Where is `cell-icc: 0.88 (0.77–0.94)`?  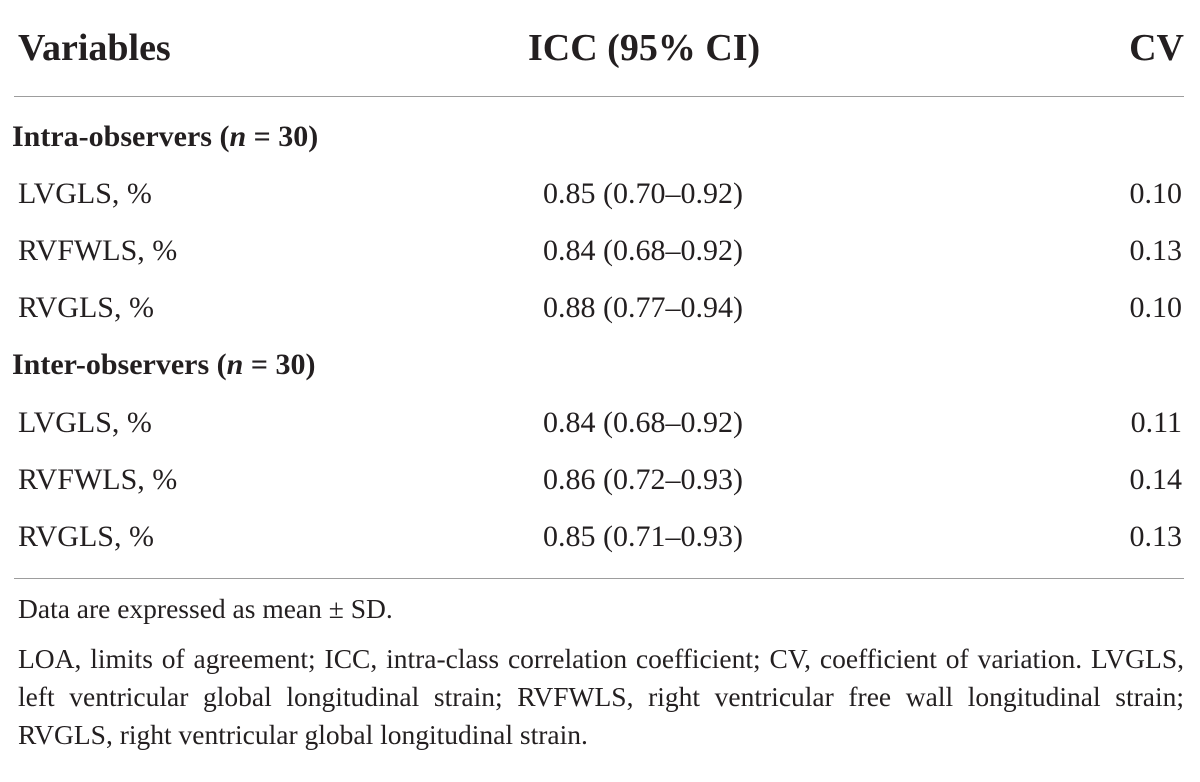
cell-icc: 0.88 (0.77–0.94) is located at coordinates (643, 307).